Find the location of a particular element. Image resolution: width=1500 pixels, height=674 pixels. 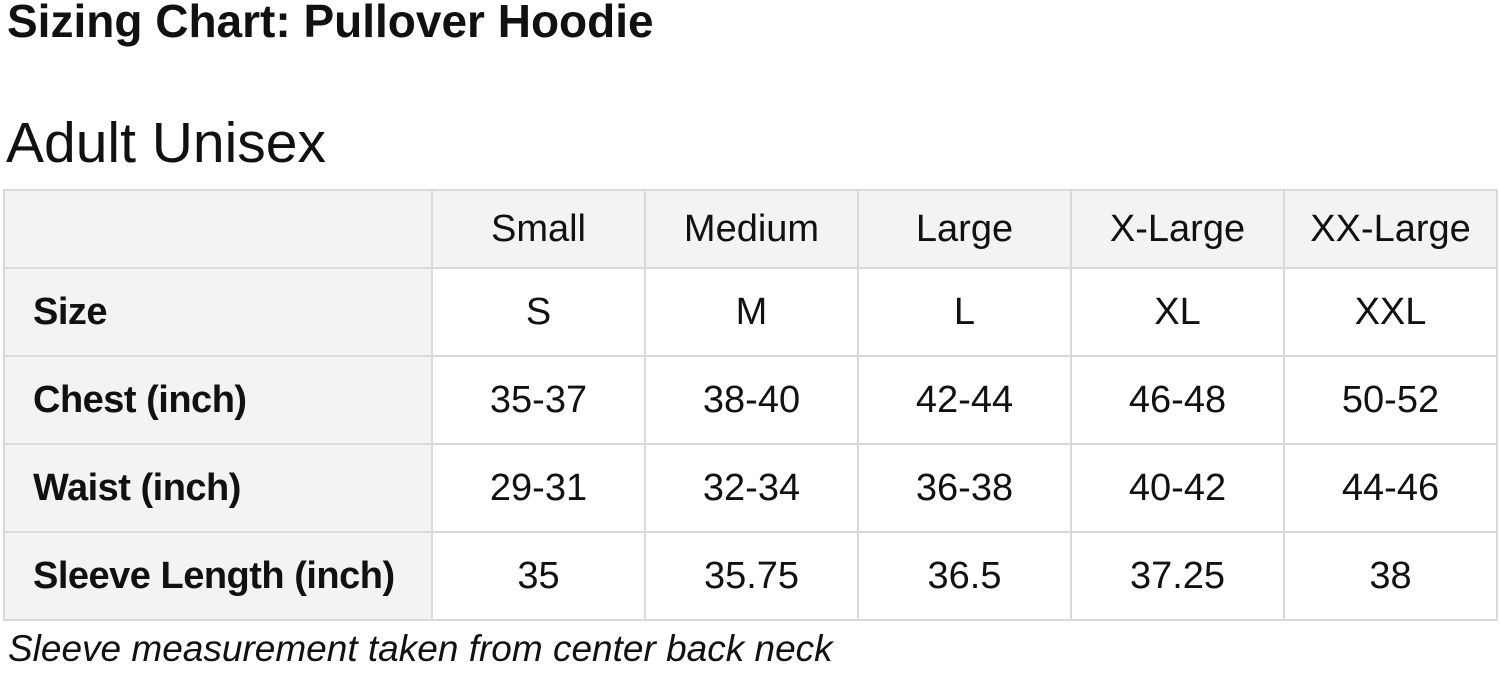

column-header-large: Large is located at coordinates (964, 229).